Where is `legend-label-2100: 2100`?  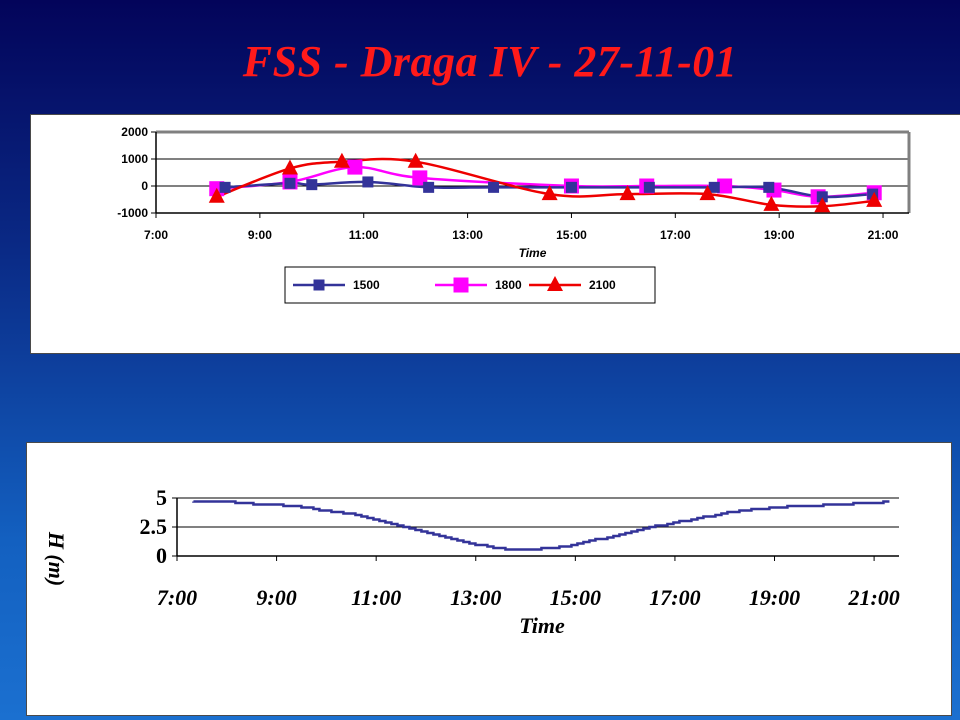 legend-label-2100: 2100 is located at coordinates (602, 285).